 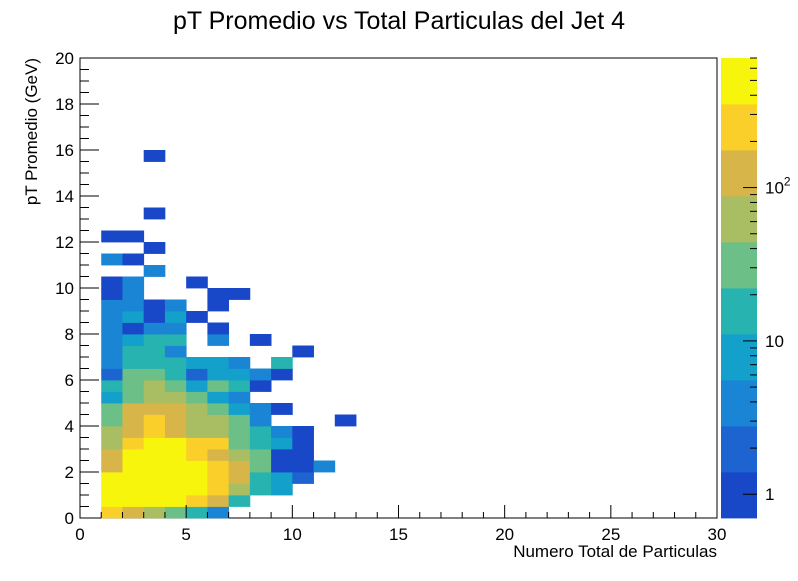 I want to click on y-tick-label: 4, so click(x=69, y=426).